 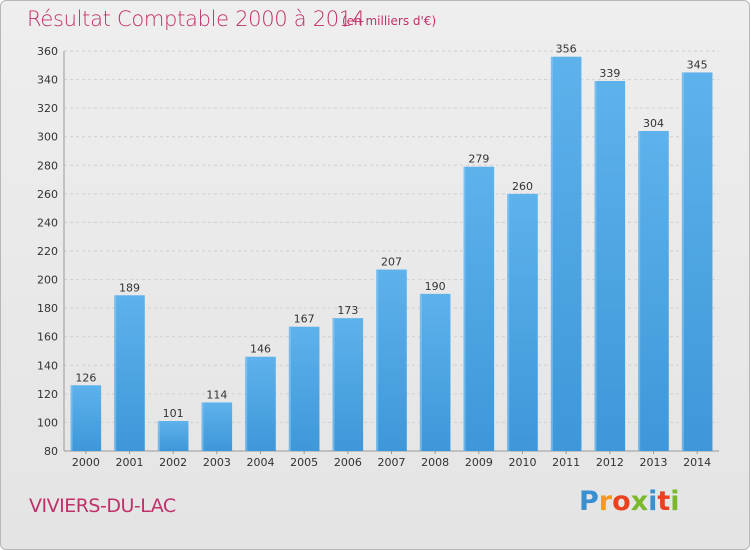 I want to click on bar-value-label: 126, so click(x=85, y=377).